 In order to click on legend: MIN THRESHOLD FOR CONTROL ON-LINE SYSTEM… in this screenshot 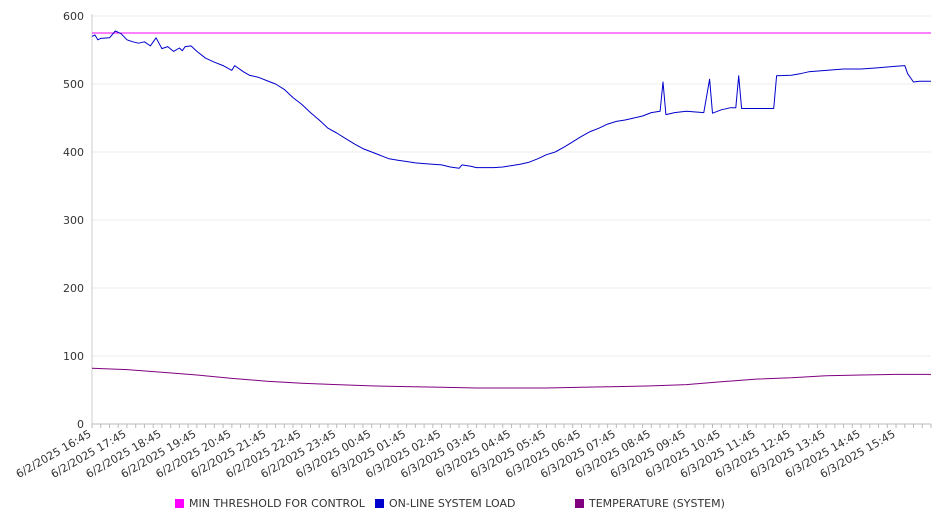, I will do `click(473, 506)`.